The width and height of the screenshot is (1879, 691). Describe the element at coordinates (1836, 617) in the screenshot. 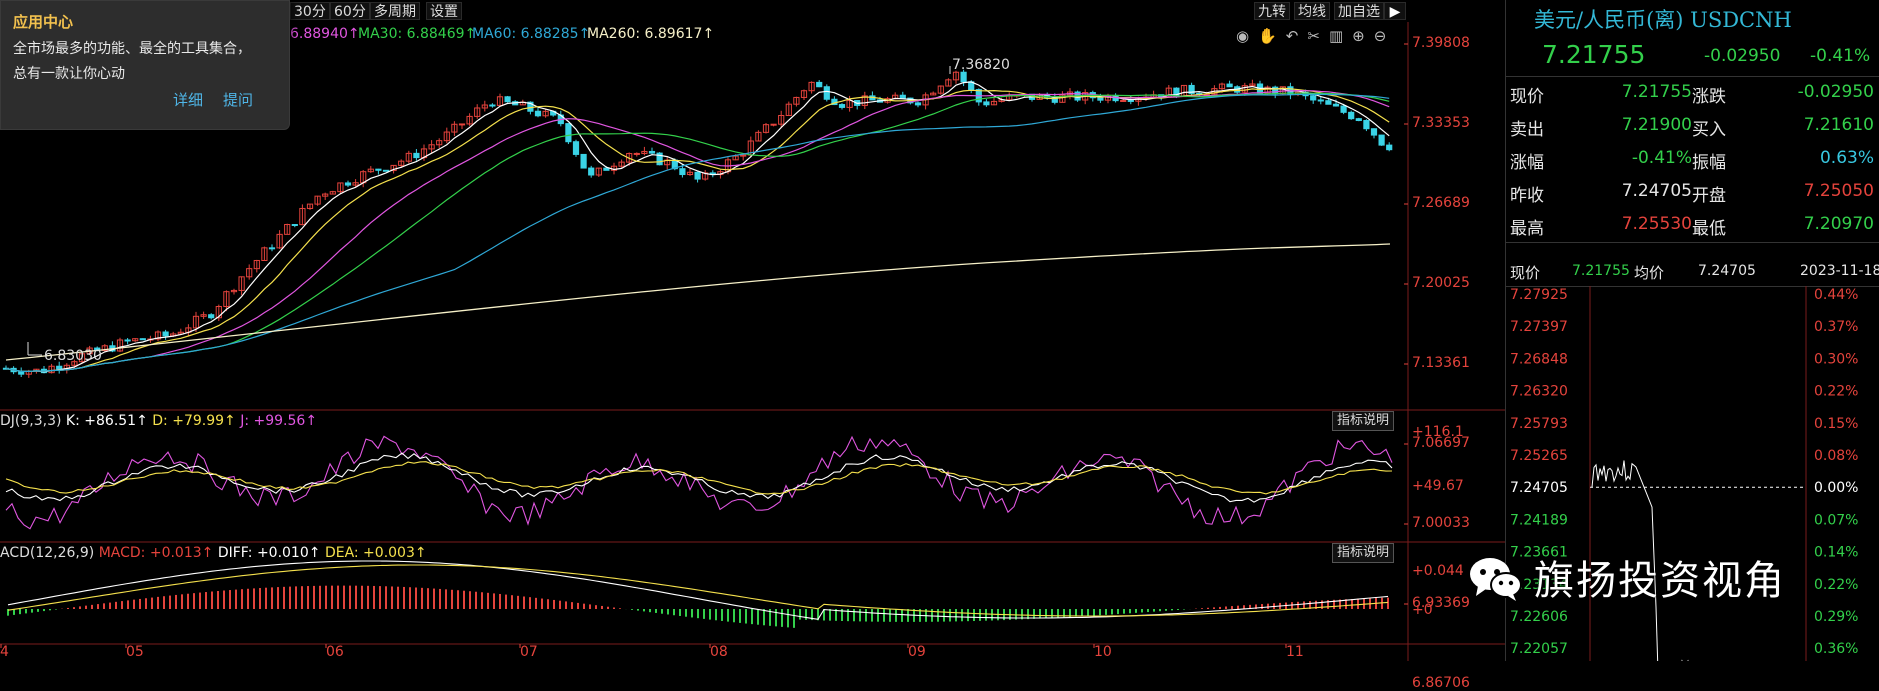

I see `intraday-right-label: 0.29%` at that location.